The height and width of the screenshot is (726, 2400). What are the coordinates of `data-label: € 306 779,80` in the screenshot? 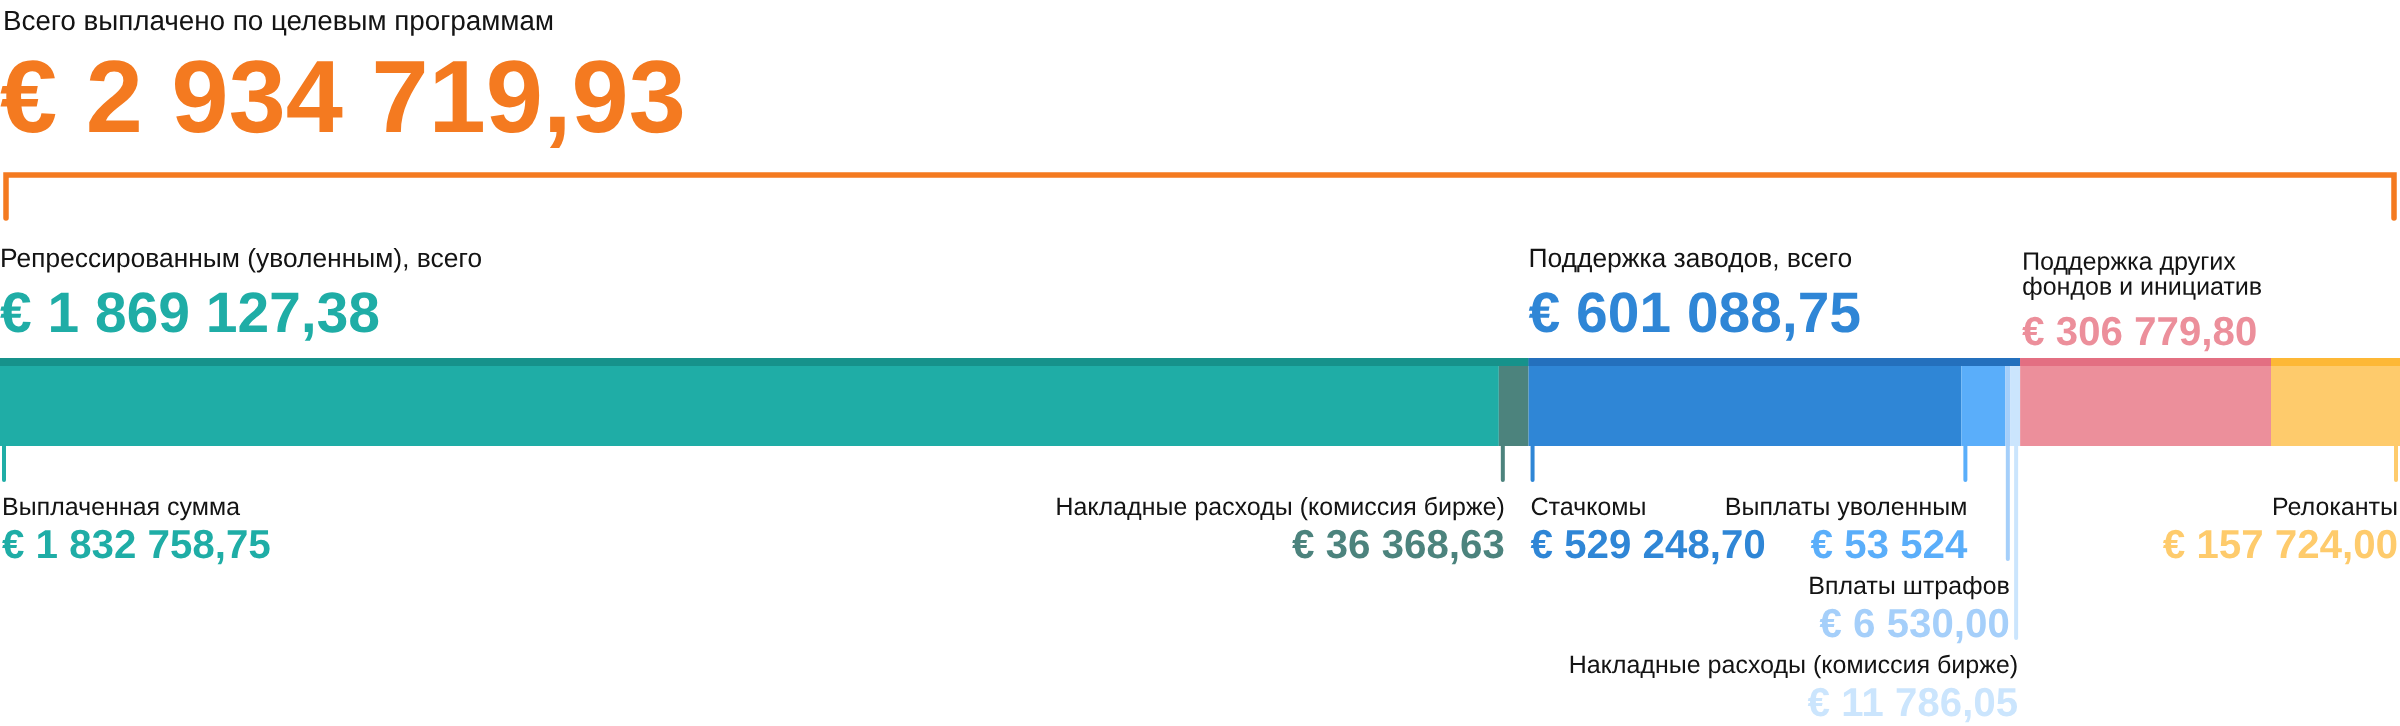 It's located at (2139, 334).